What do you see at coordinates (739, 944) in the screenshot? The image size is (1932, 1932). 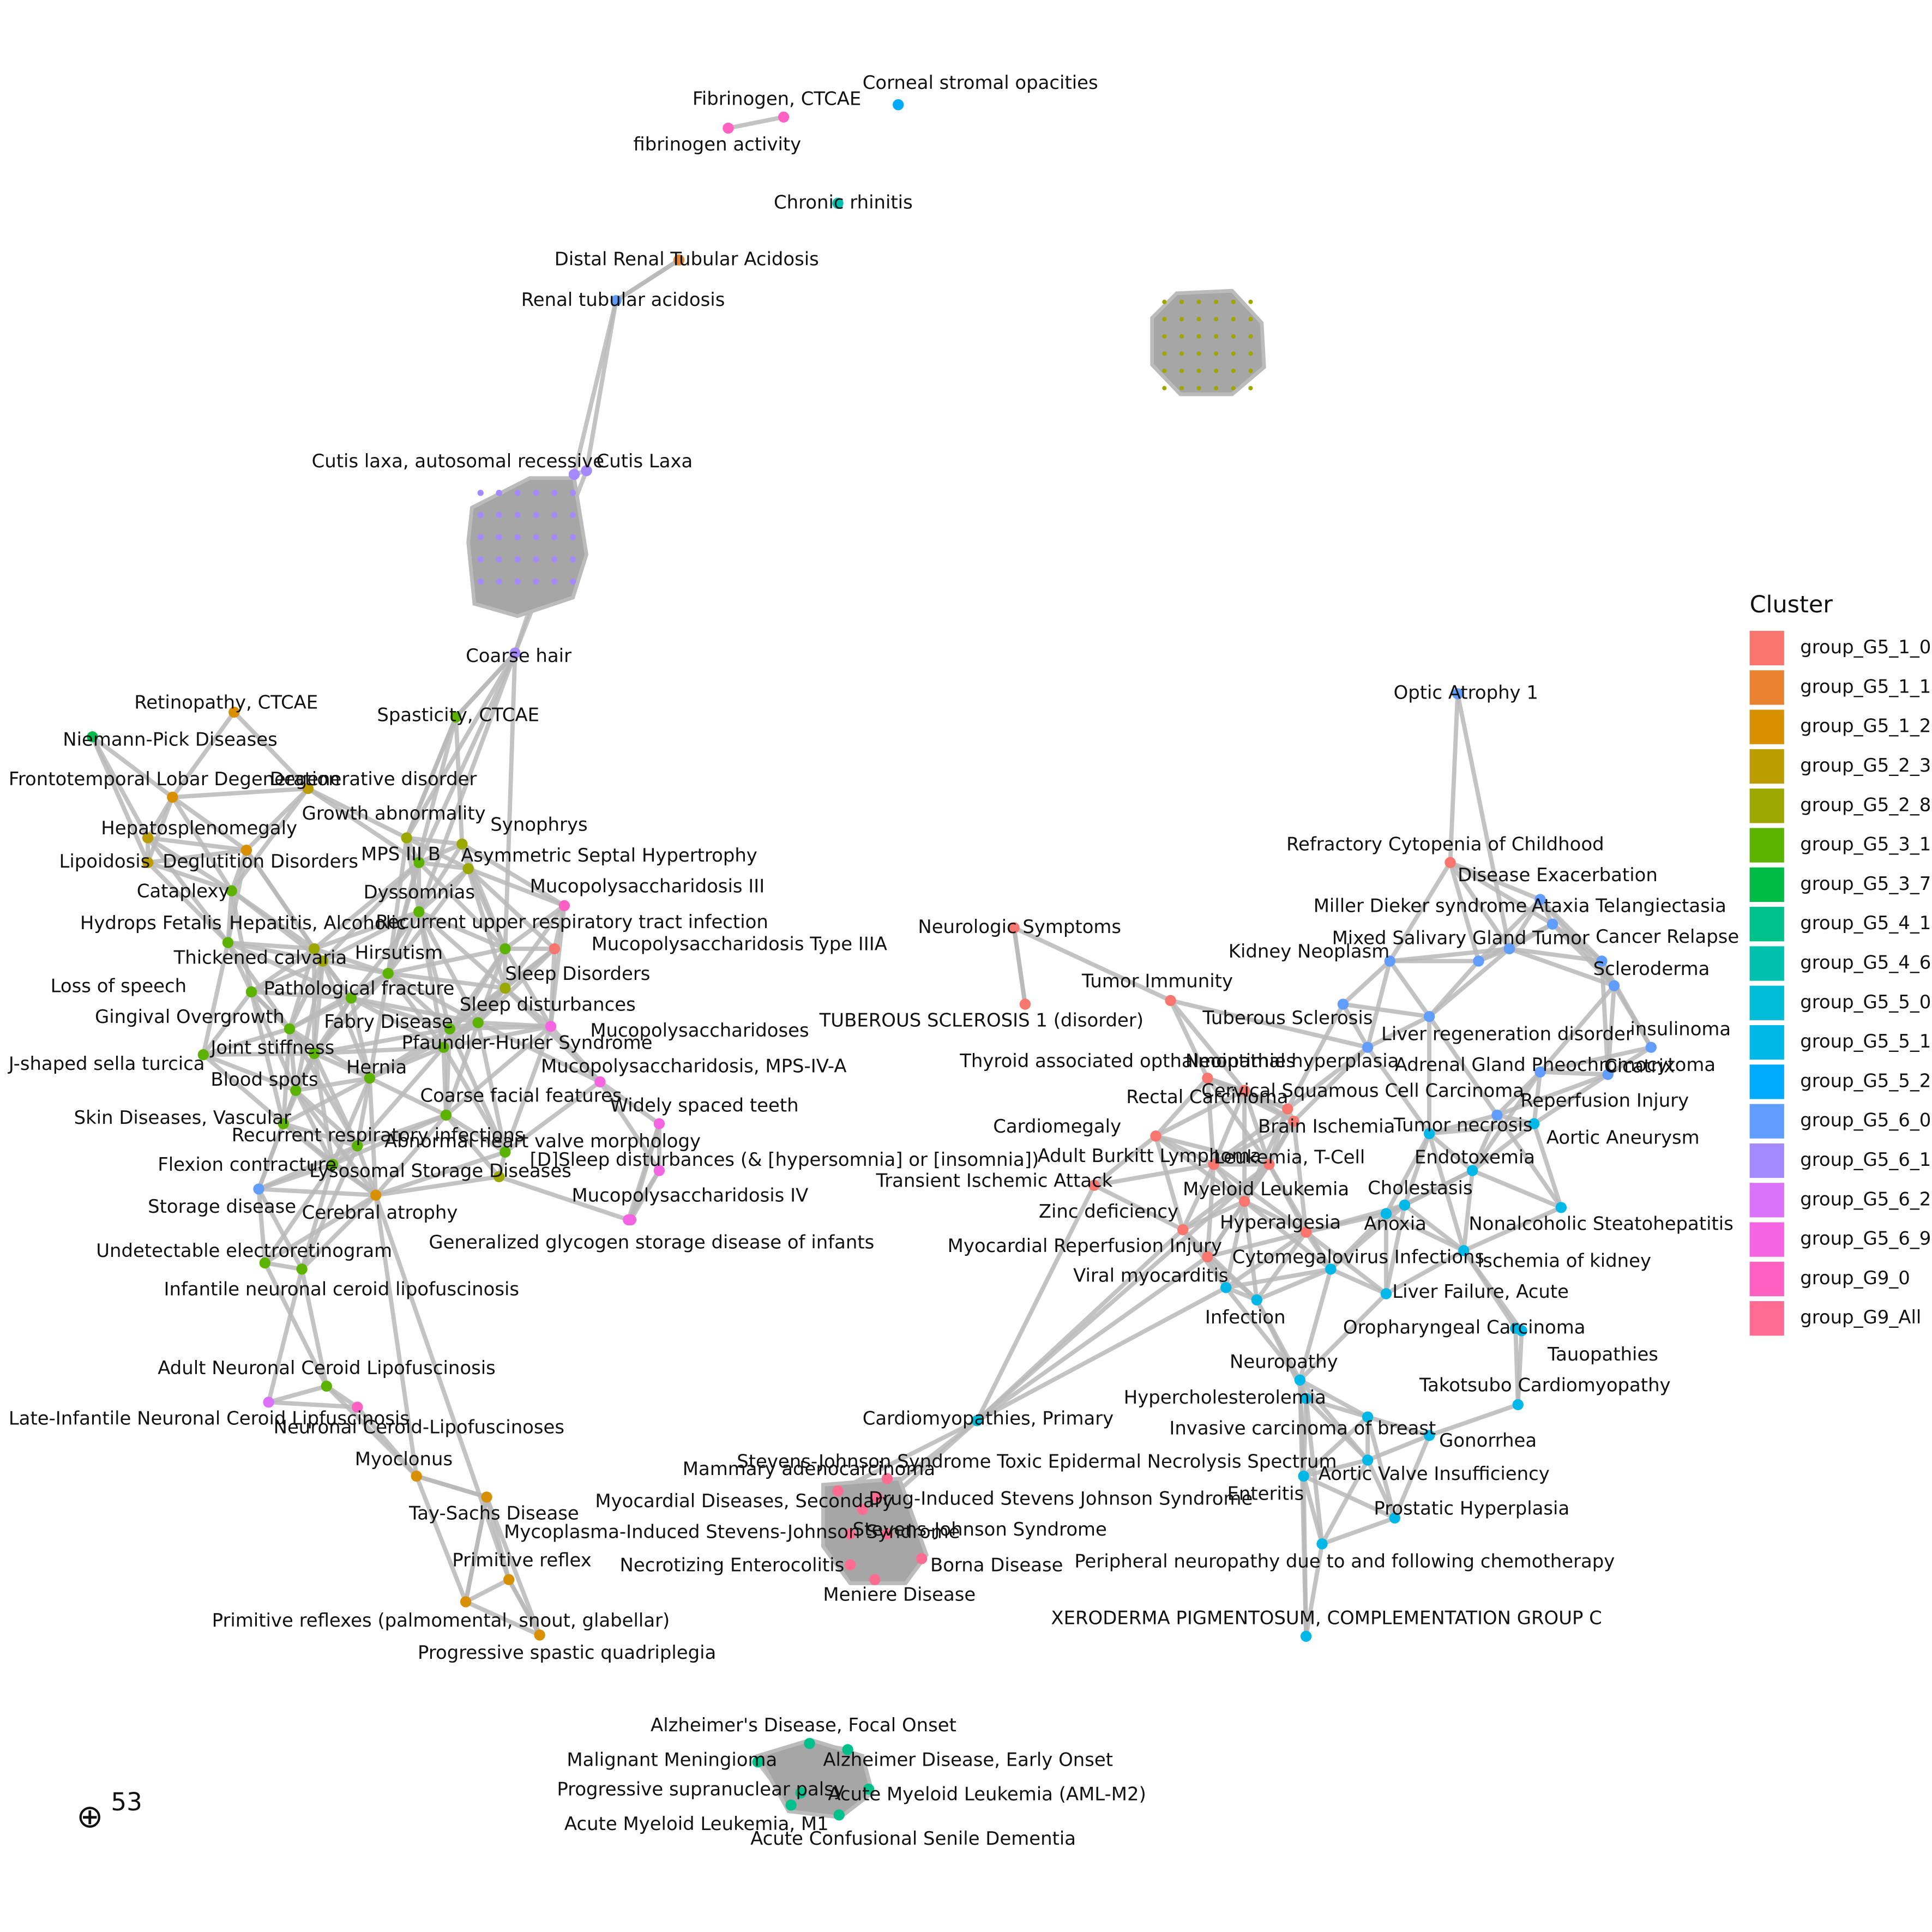 I see `node-label: Mucopolysaccharidosis Type IIIA` at bounding box center [739, 944].